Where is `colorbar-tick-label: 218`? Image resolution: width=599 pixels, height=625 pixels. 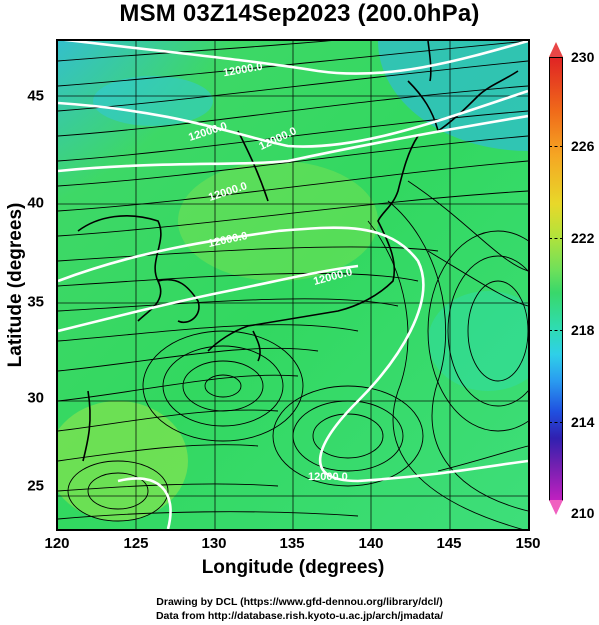 colorbar-tick-label: 218 is located at coordinates (583, 330).